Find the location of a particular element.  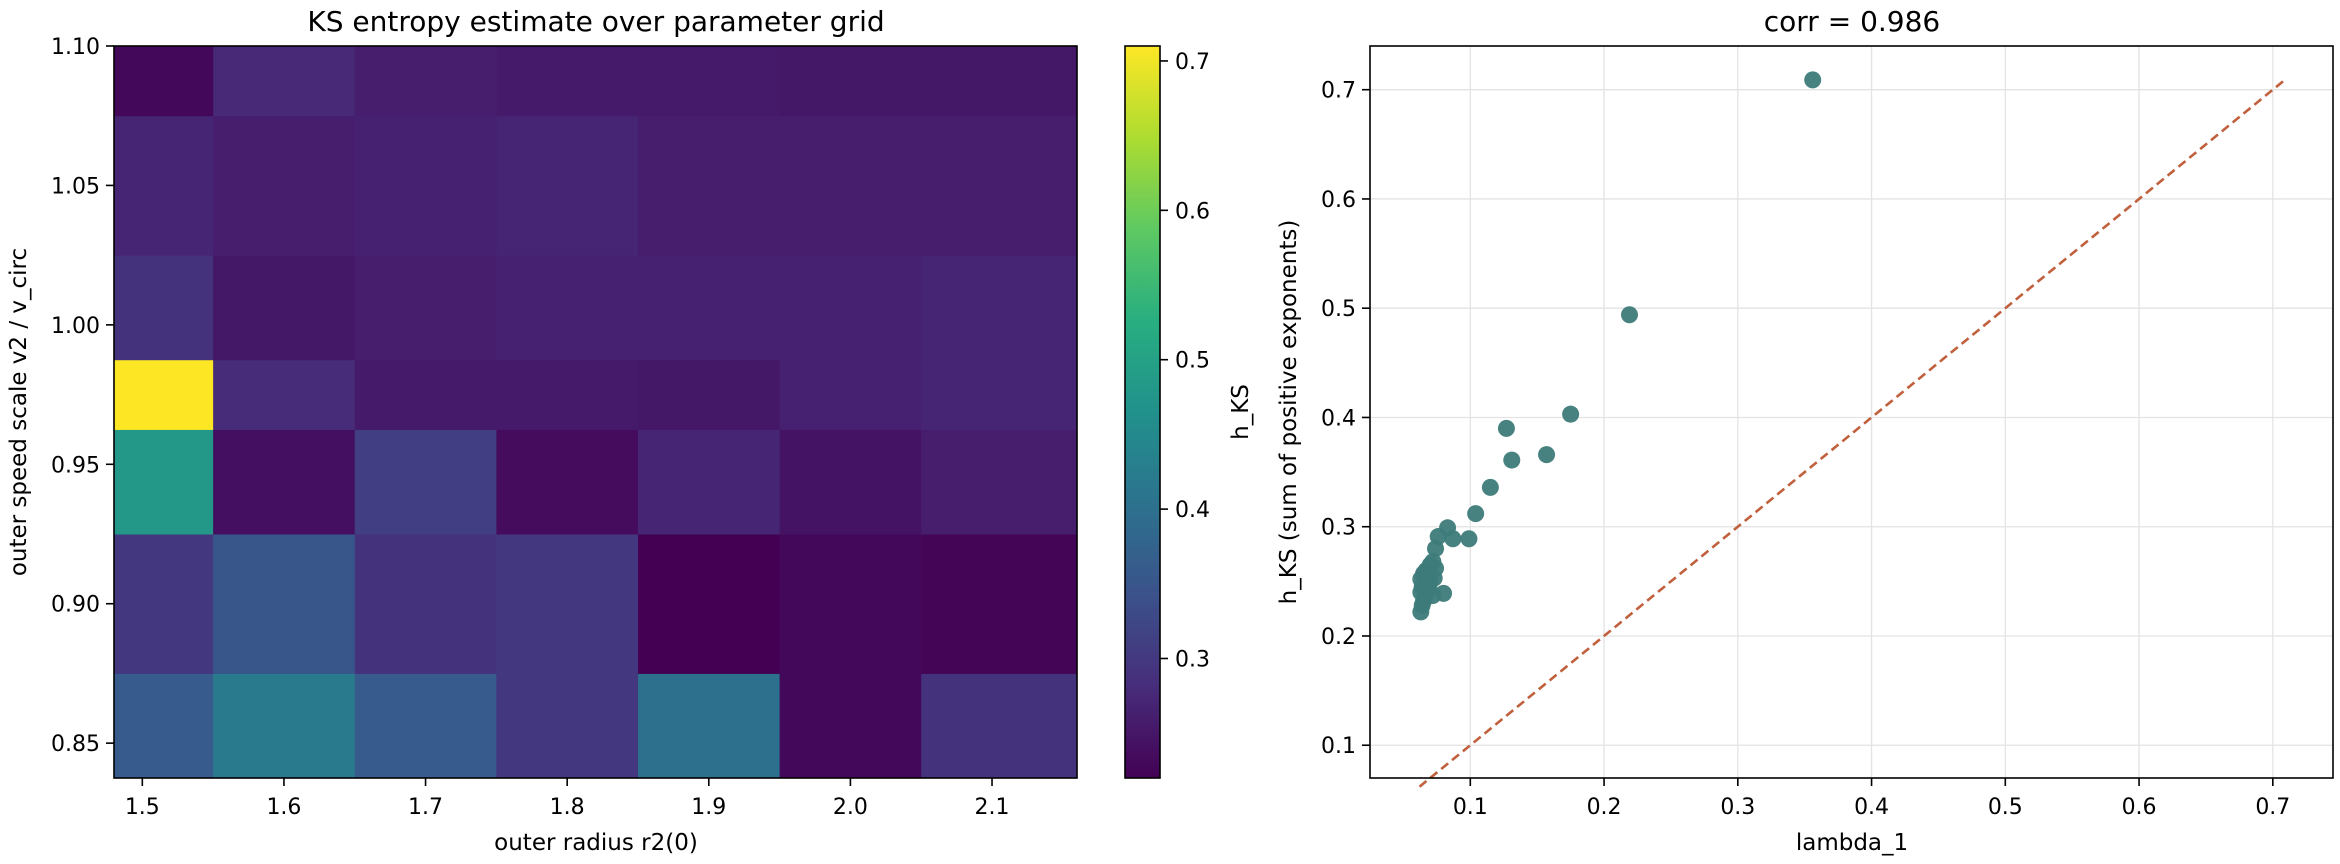

colorbar-tick-label: 0.4 is located at coordinates (1192, 510).